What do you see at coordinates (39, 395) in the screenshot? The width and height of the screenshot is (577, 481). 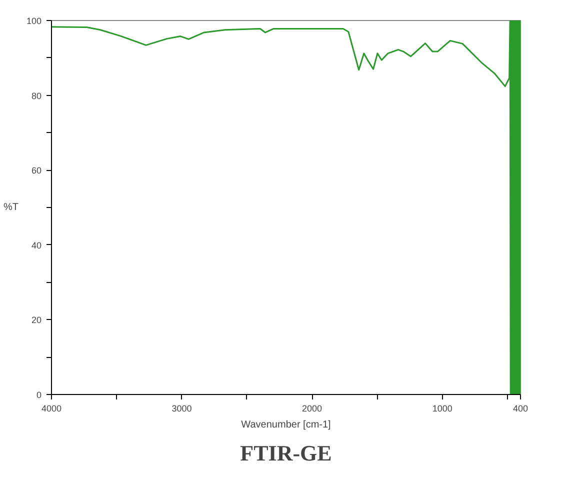 I see `y-tick-label: 0` at bounding box center [39, 395].